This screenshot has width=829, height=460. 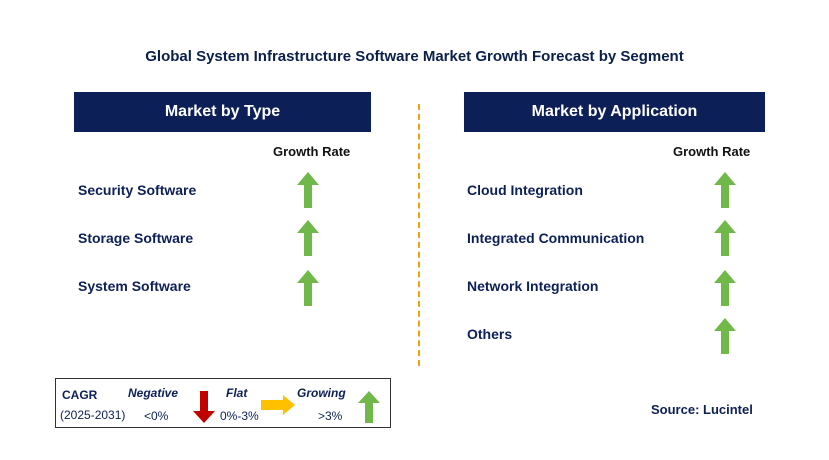 I want to click on legend-cagr: CAGR, so click(x=80, y=395).